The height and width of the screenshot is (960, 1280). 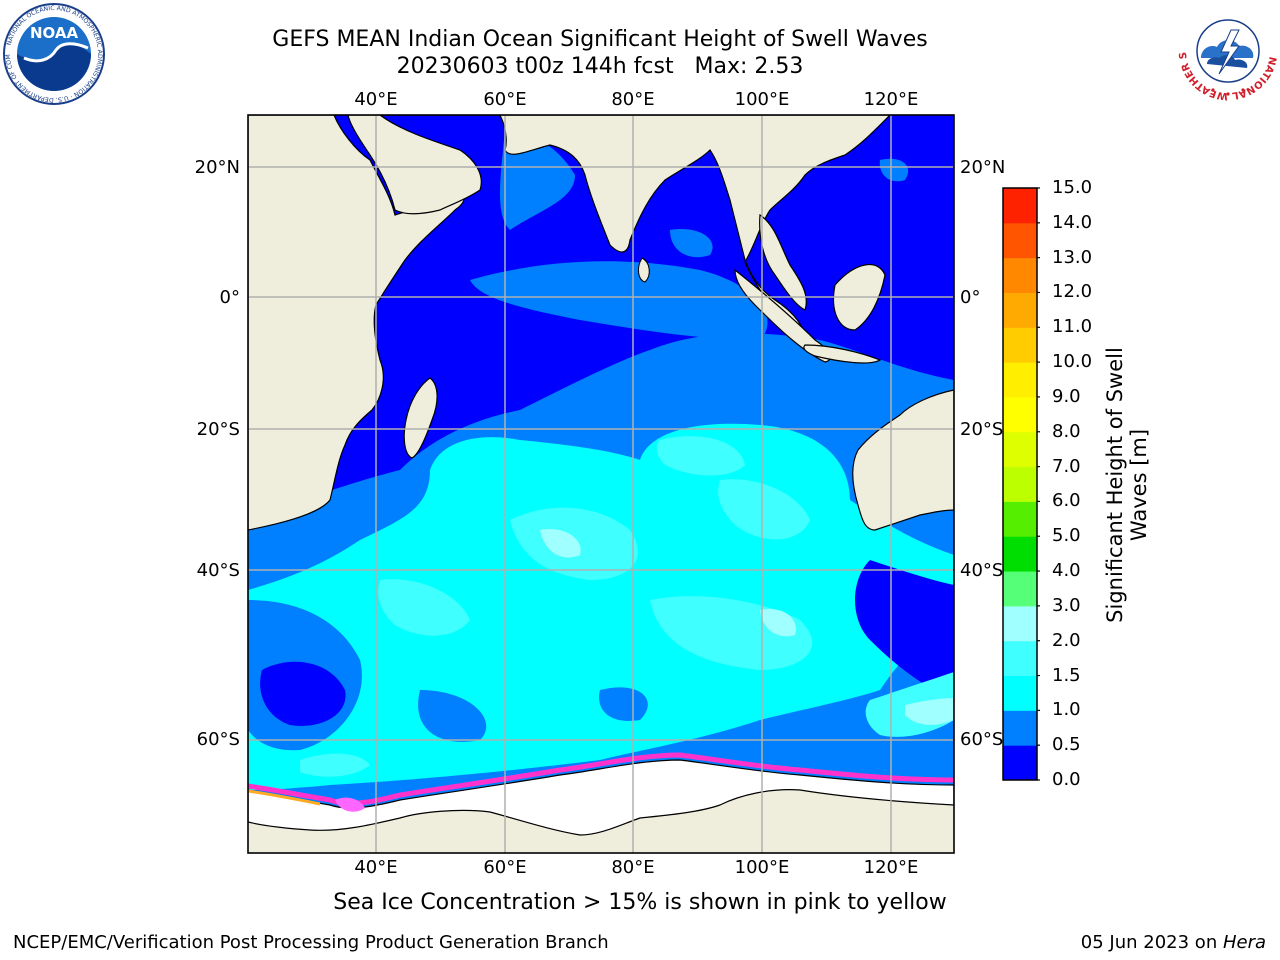 I want to click on sea-ice-patch, so click(x=350, y=804).